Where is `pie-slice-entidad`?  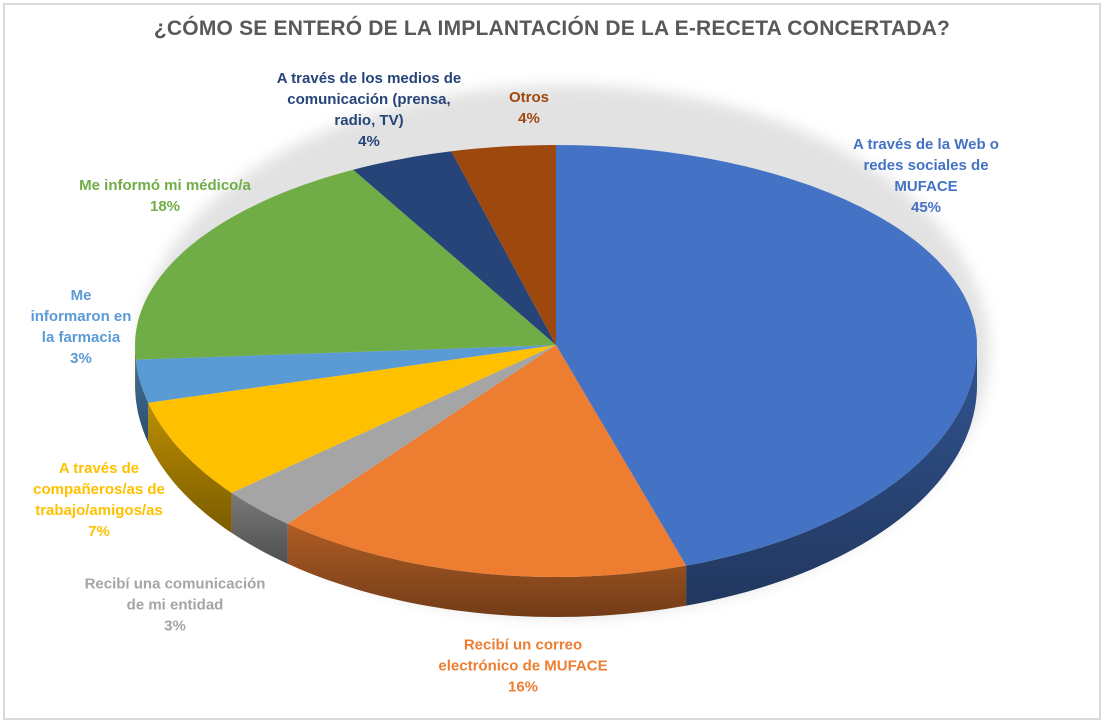 pie-slice-entidad is located at coordinates (393, 434).